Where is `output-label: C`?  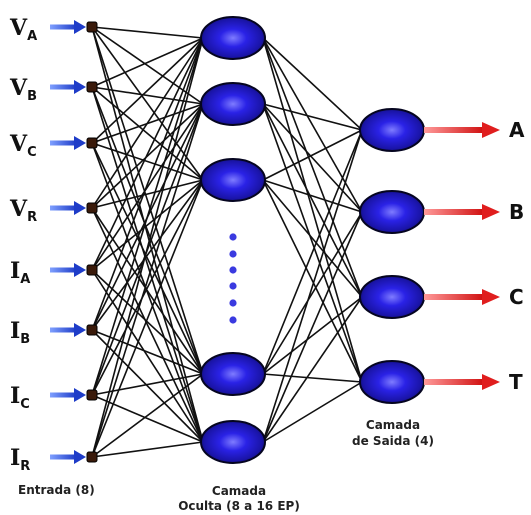 output-label: C is located at coordinates (516, 297).